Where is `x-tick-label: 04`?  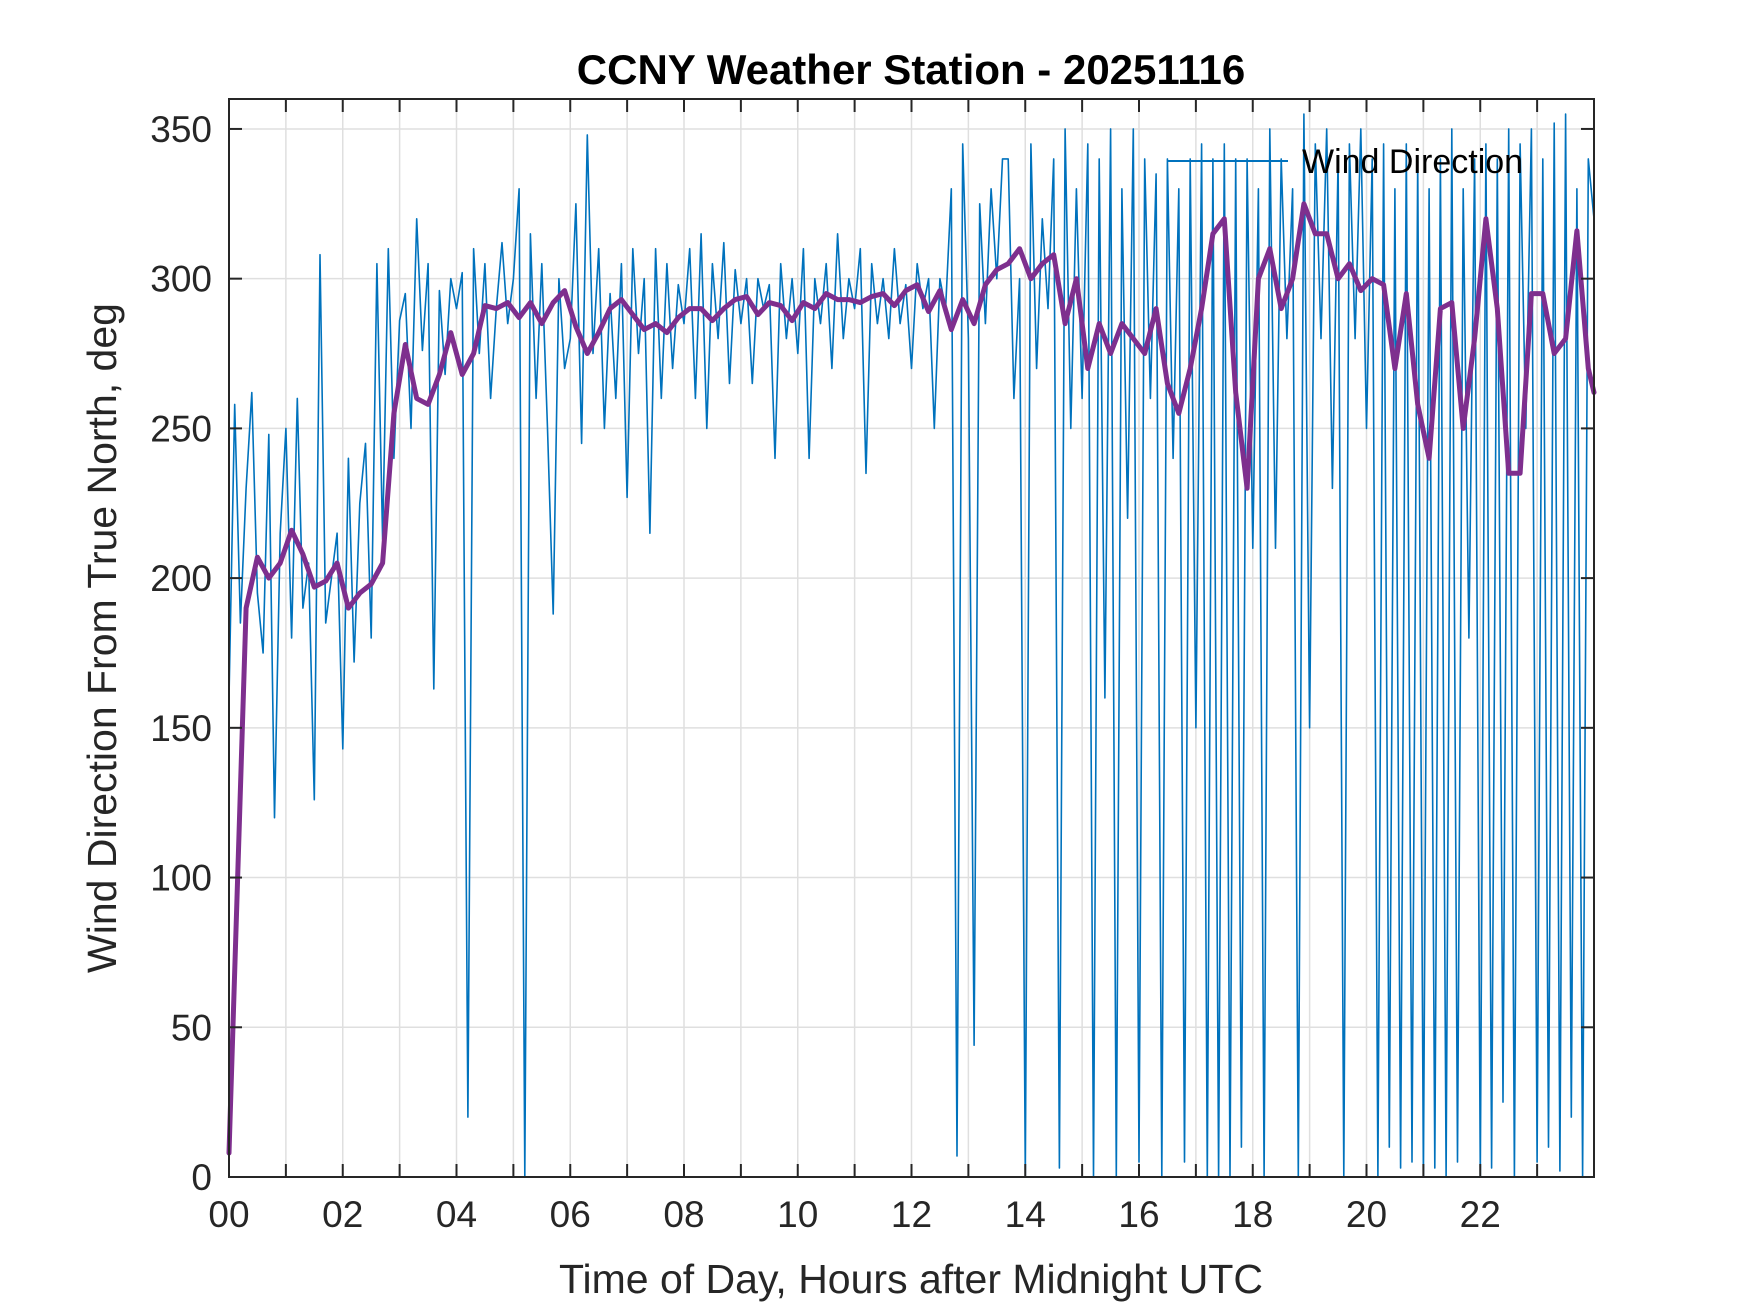 x-tick-label: 04 is located at coordinates (456, 1214).